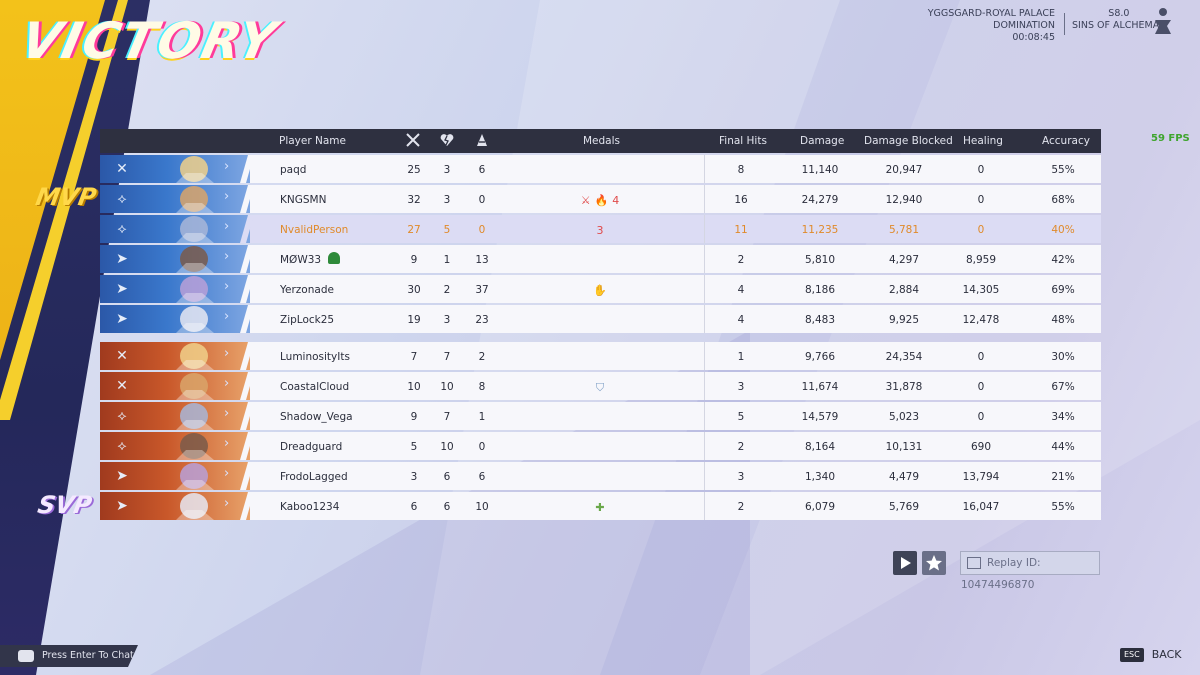  I want to click on accuracy-value: 42%, so click(1063, 260).